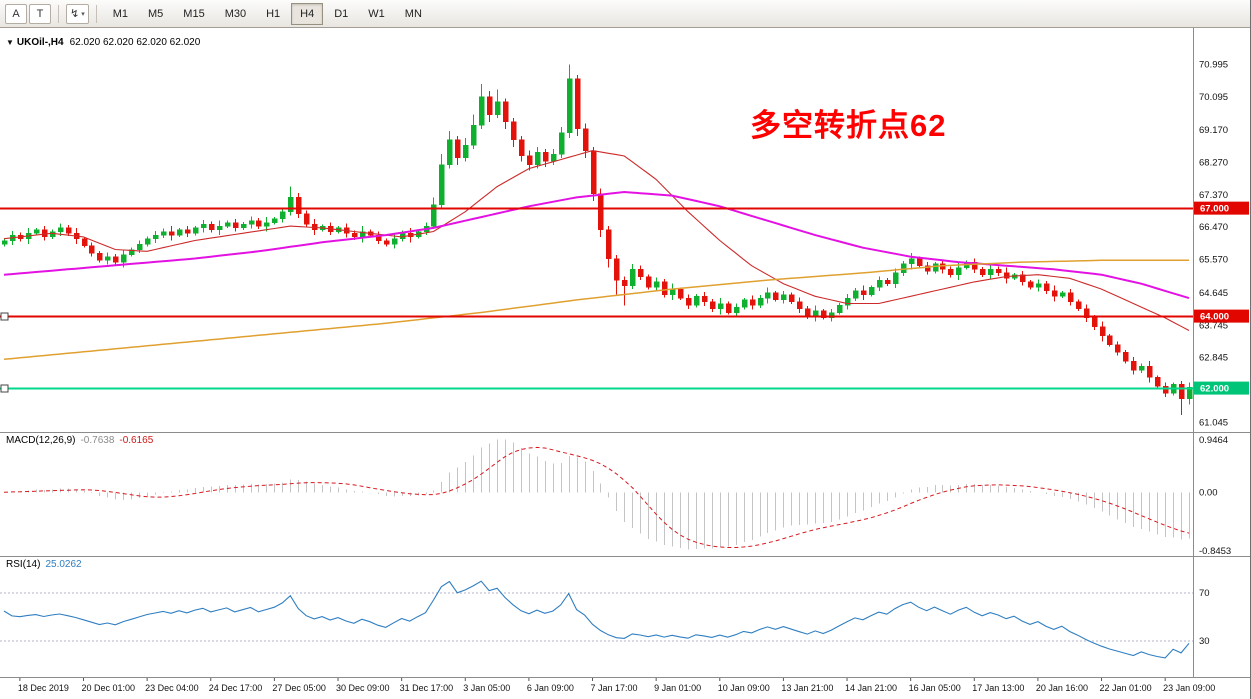 Image resolution: width=1251 pixels, height=699 pixels. What do you see at coordinates (10, 42) in the screenshot?
I see `symbol-marker-icon: ▼` at bounding box center [10, 42].